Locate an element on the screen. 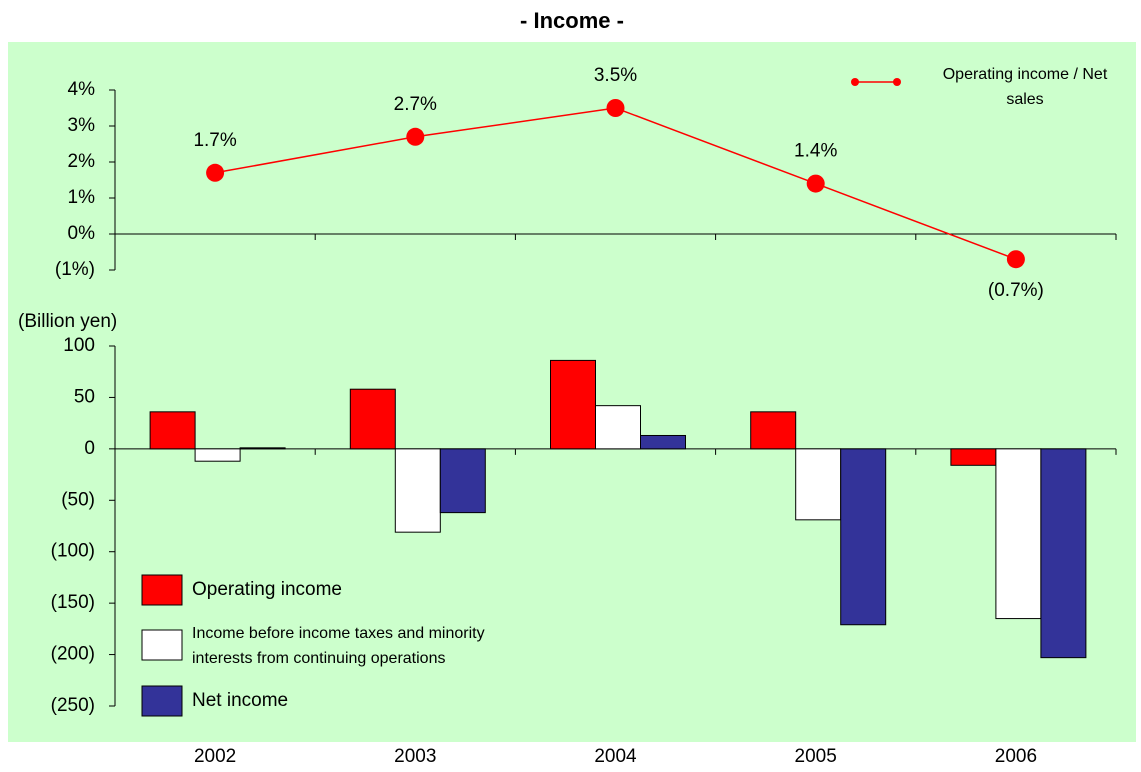  x-tick-label: 2002 is located at coordinates (215, 756).